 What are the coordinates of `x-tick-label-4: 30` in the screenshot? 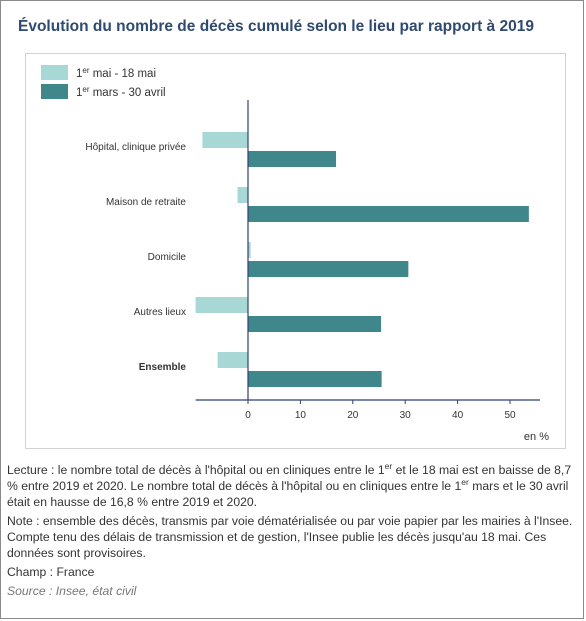 It's located at (406, 415).